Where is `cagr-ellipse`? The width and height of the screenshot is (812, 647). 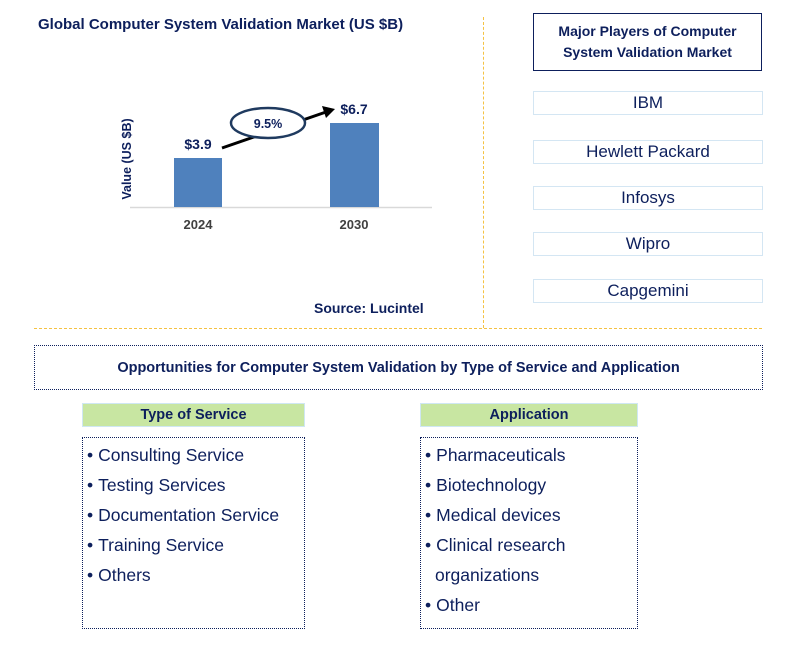 cagr-ellipse is located at coordinates (268, 123).